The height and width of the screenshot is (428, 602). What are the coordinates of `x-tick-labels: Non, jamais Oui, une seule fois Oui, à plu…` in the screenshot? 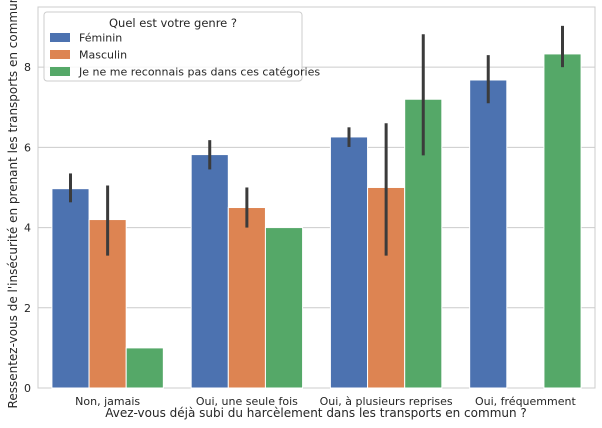 It's located at (325, 401).